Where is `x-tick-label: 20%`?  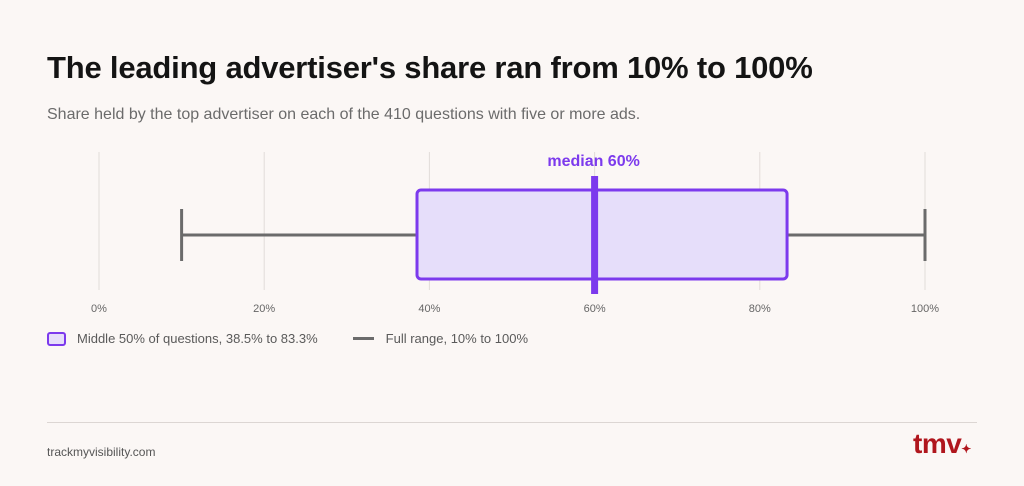 x-tick-label: 20% is located at coordinates (264, 309).